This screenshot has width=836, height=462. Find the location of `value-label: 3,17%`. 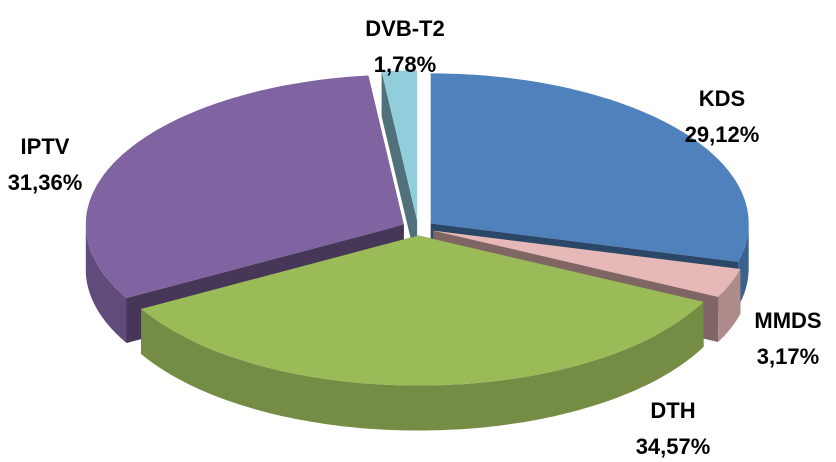

value-label: 3,17% is located at coordinates (788, 356).